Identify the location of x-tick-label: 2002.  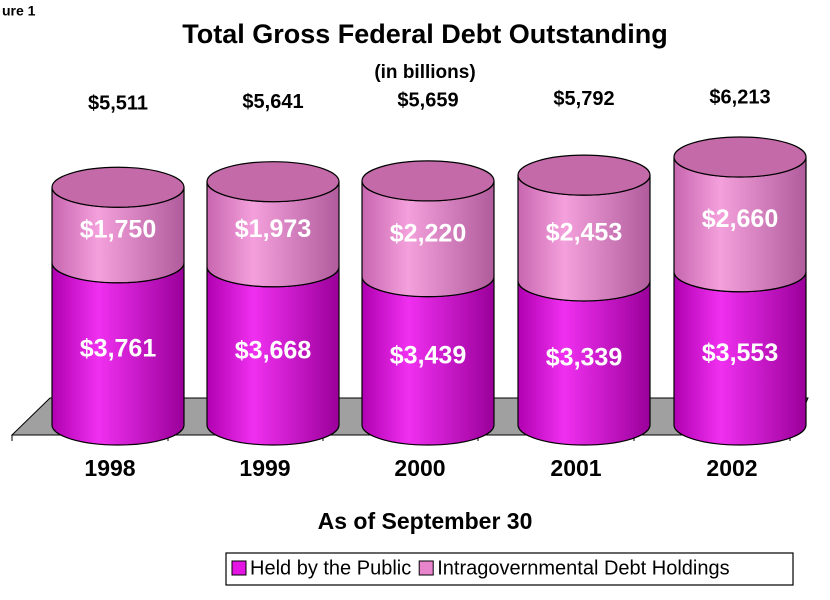
(731, 468).